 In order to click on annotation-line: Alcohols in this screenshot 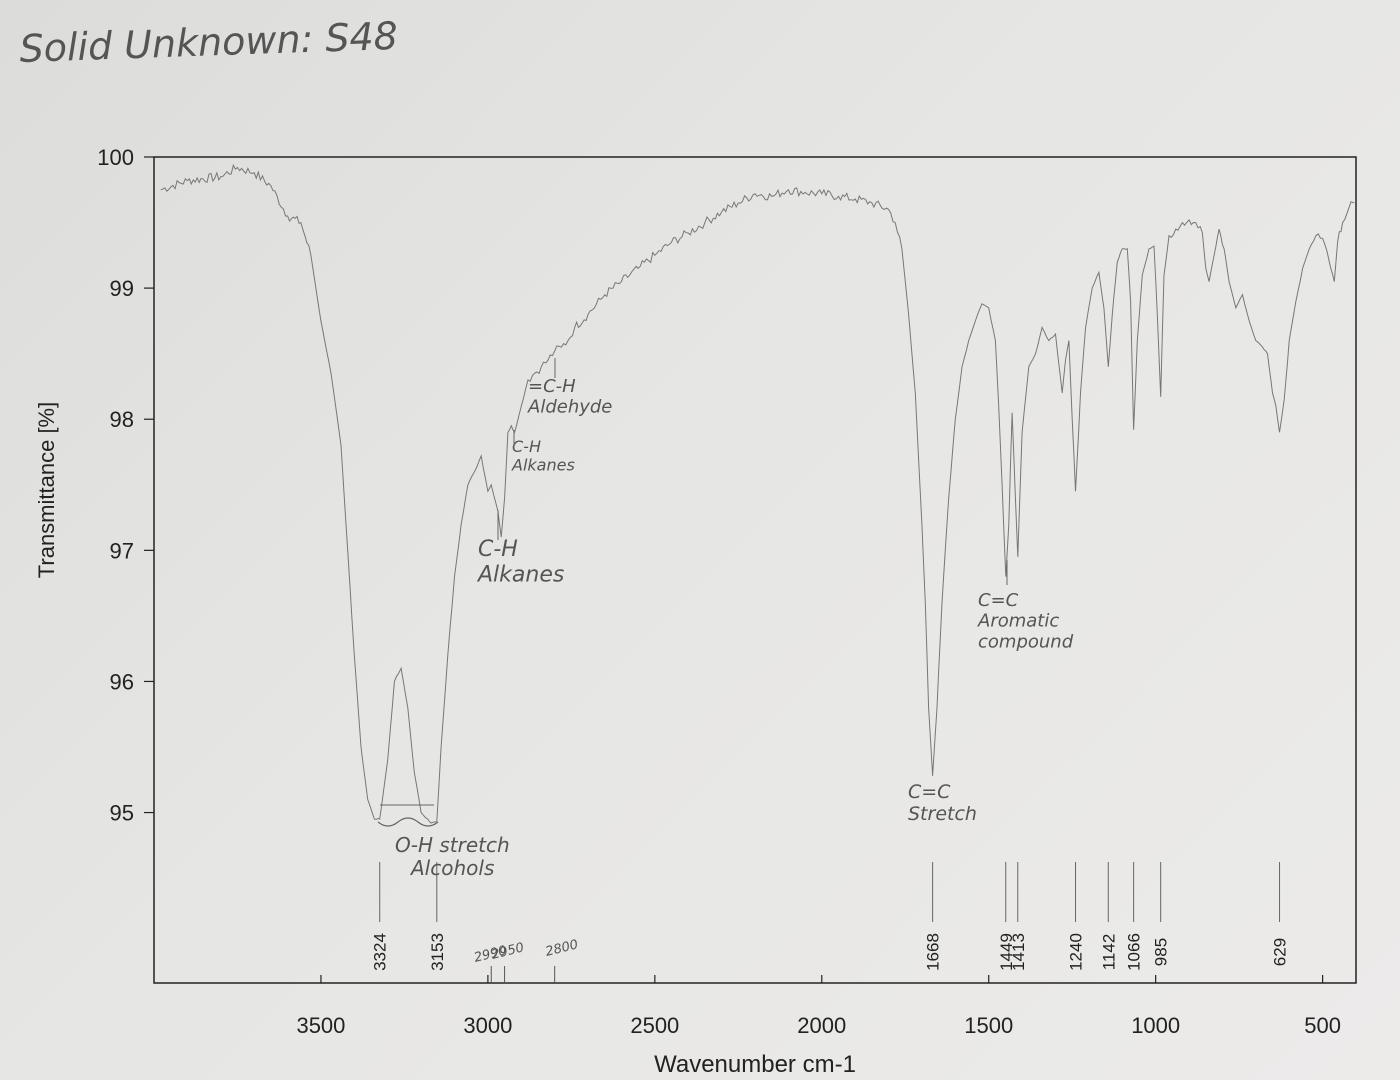, I will do `click(451, 868)`.